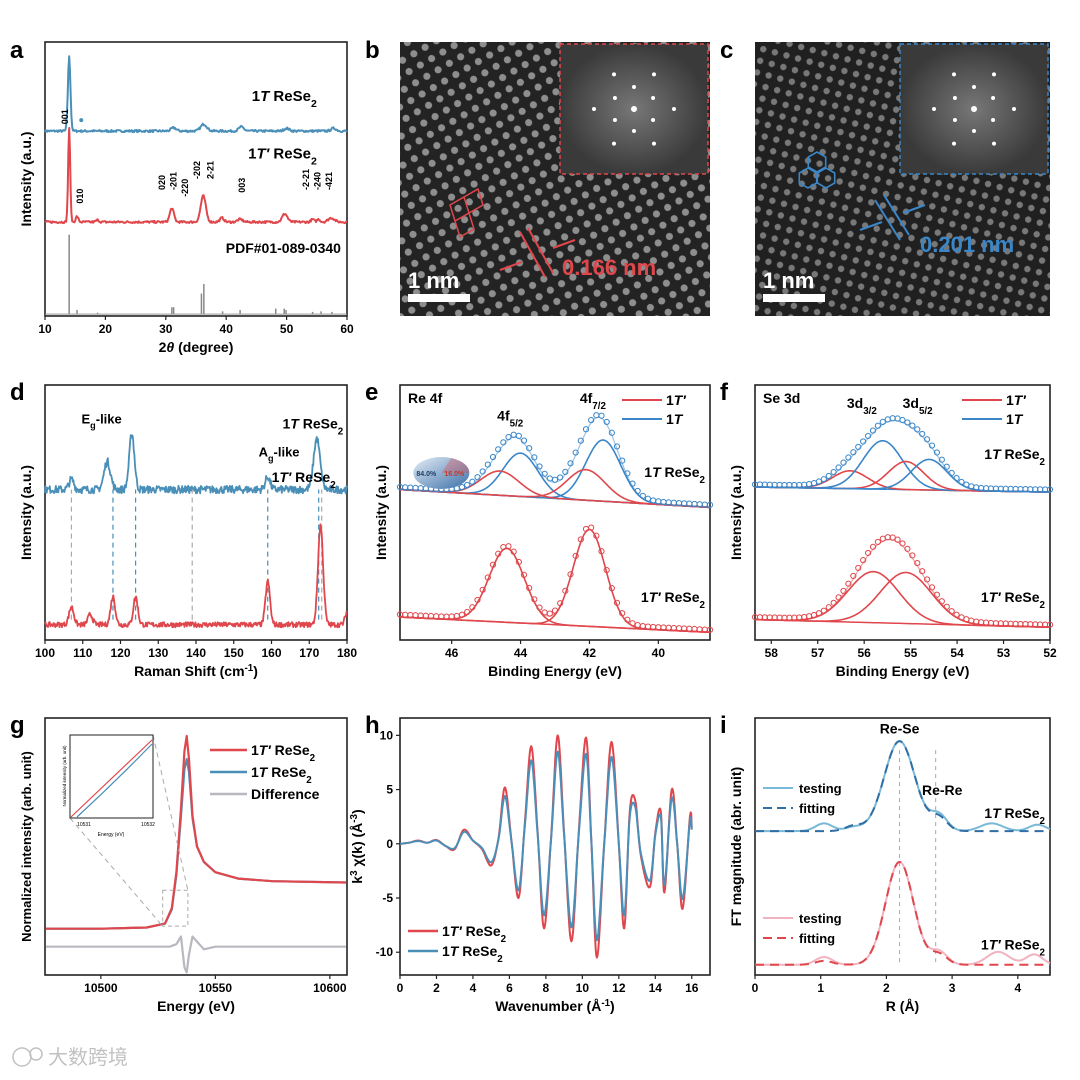 The image size is (1080, 1080). I want to click on x-tick-label: 10600, so click(330, 988).